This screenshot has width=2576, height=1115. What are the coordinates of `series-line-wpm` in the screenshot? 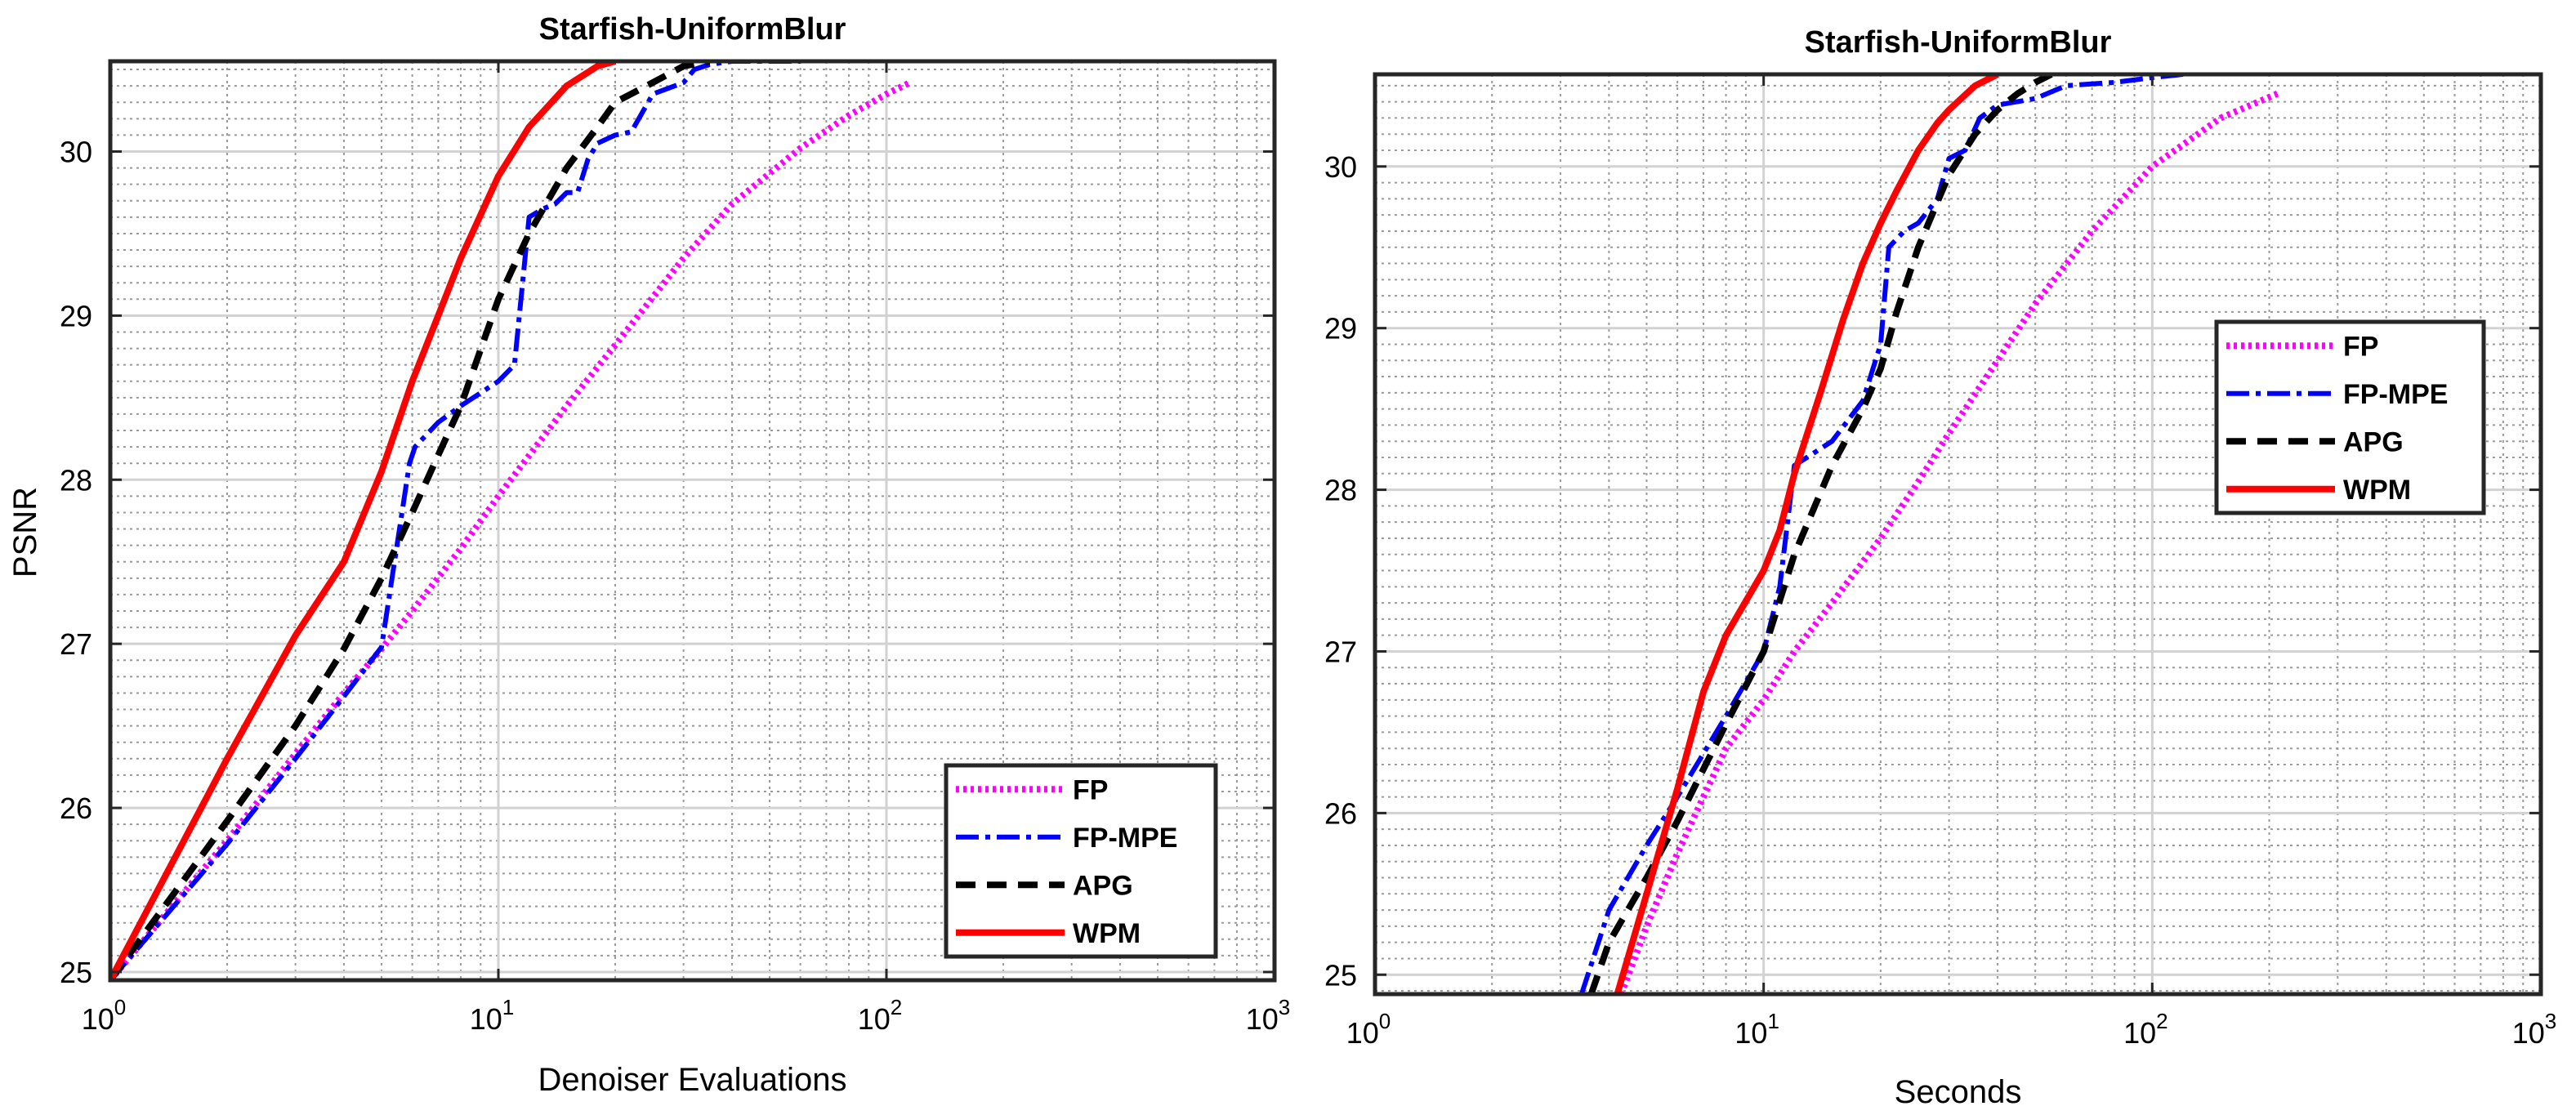 It's located at (1807, 534).